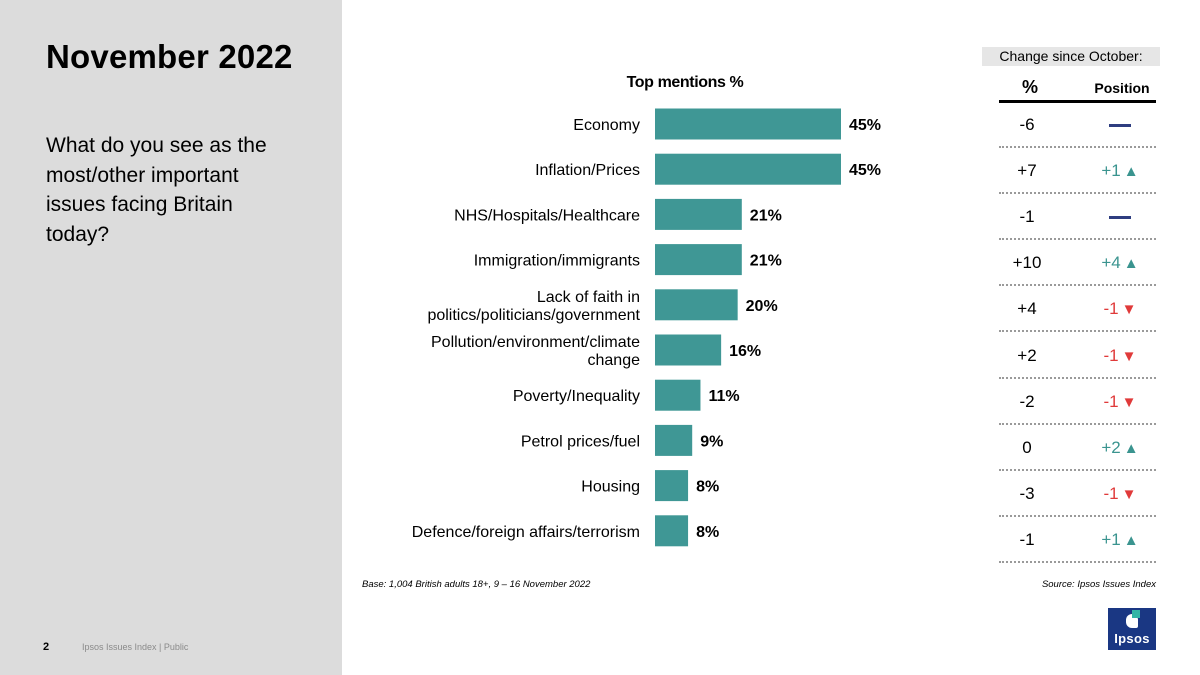 This screenshot has height=675, width=1200. What do you see at coordinates (1077, 264) in the screenshot?
I see `change-row: +10 +4 ▲` at bounding box center [1077, 264].